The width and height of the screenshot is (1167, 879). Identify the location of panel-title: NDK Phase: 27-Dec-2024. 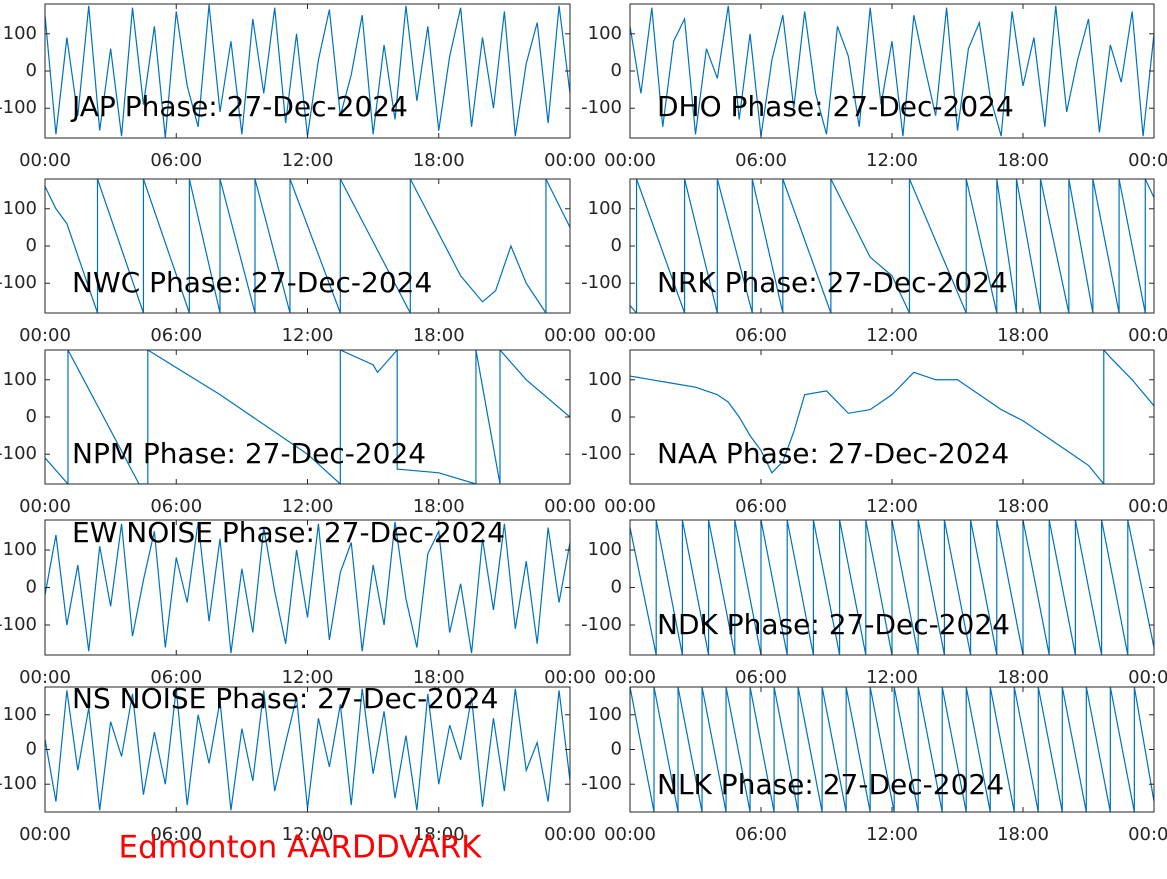
(833, 624).